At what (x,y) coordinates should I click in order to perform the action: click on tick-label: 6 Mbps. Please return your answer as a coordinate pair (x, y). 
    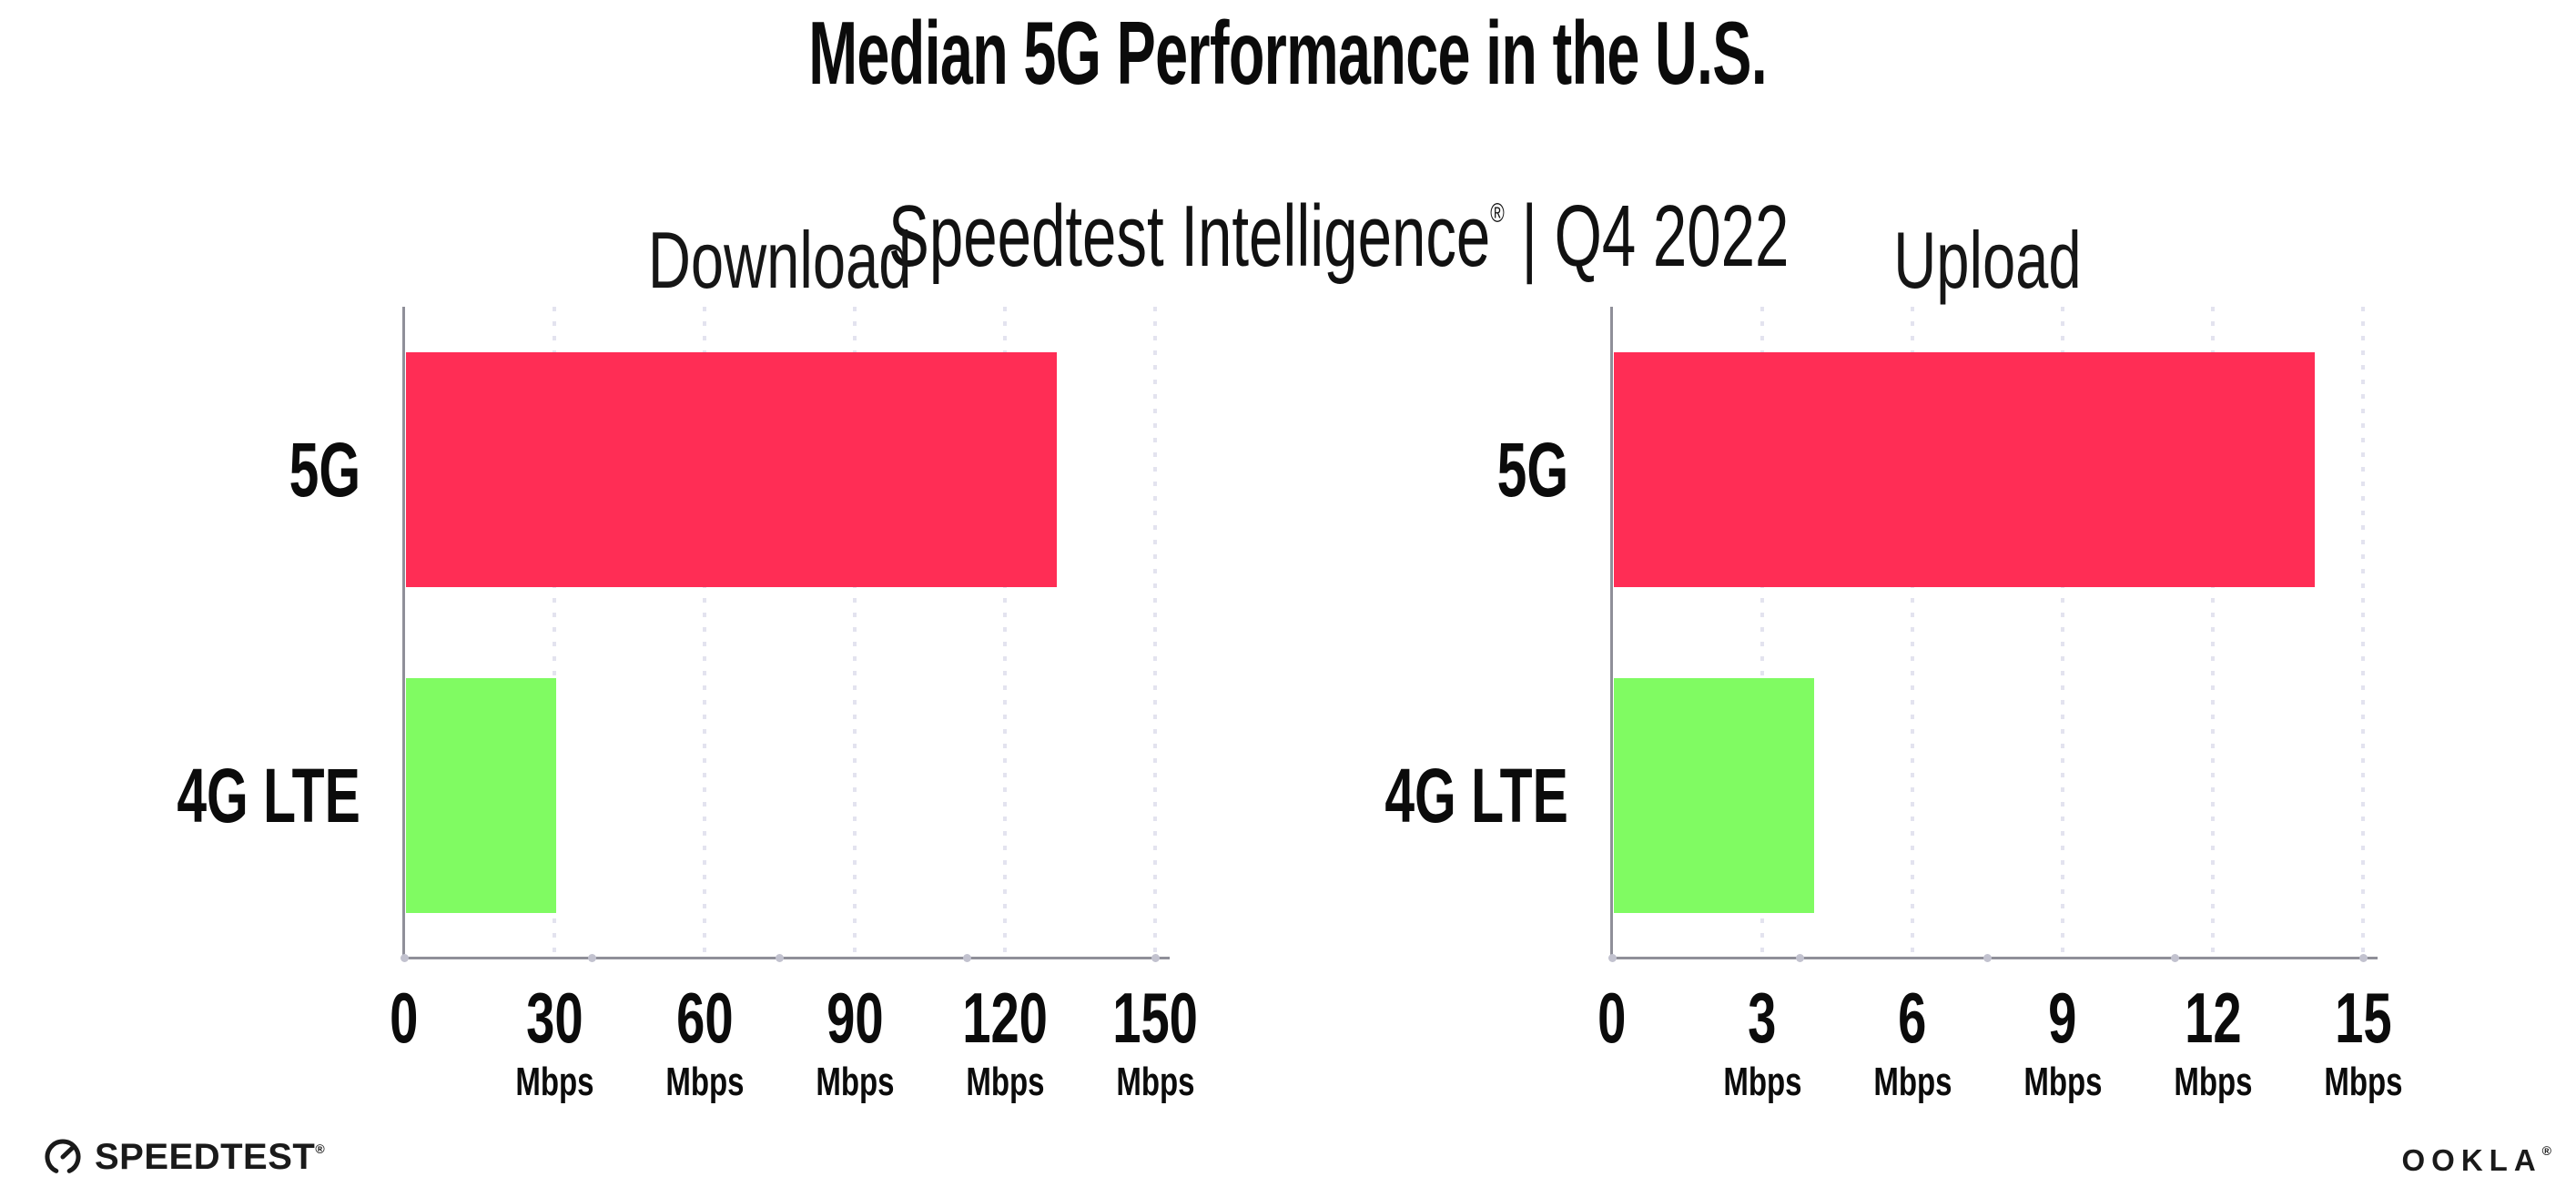
    Looking at the image, I should click on (1912, 1043).